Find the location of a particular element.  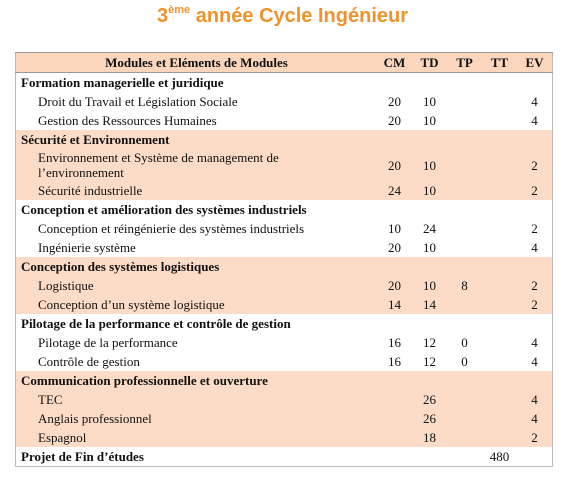

header-row: Modules et Eléments de Modules CM TD TP TT EV is located at coordinates (284, 62).